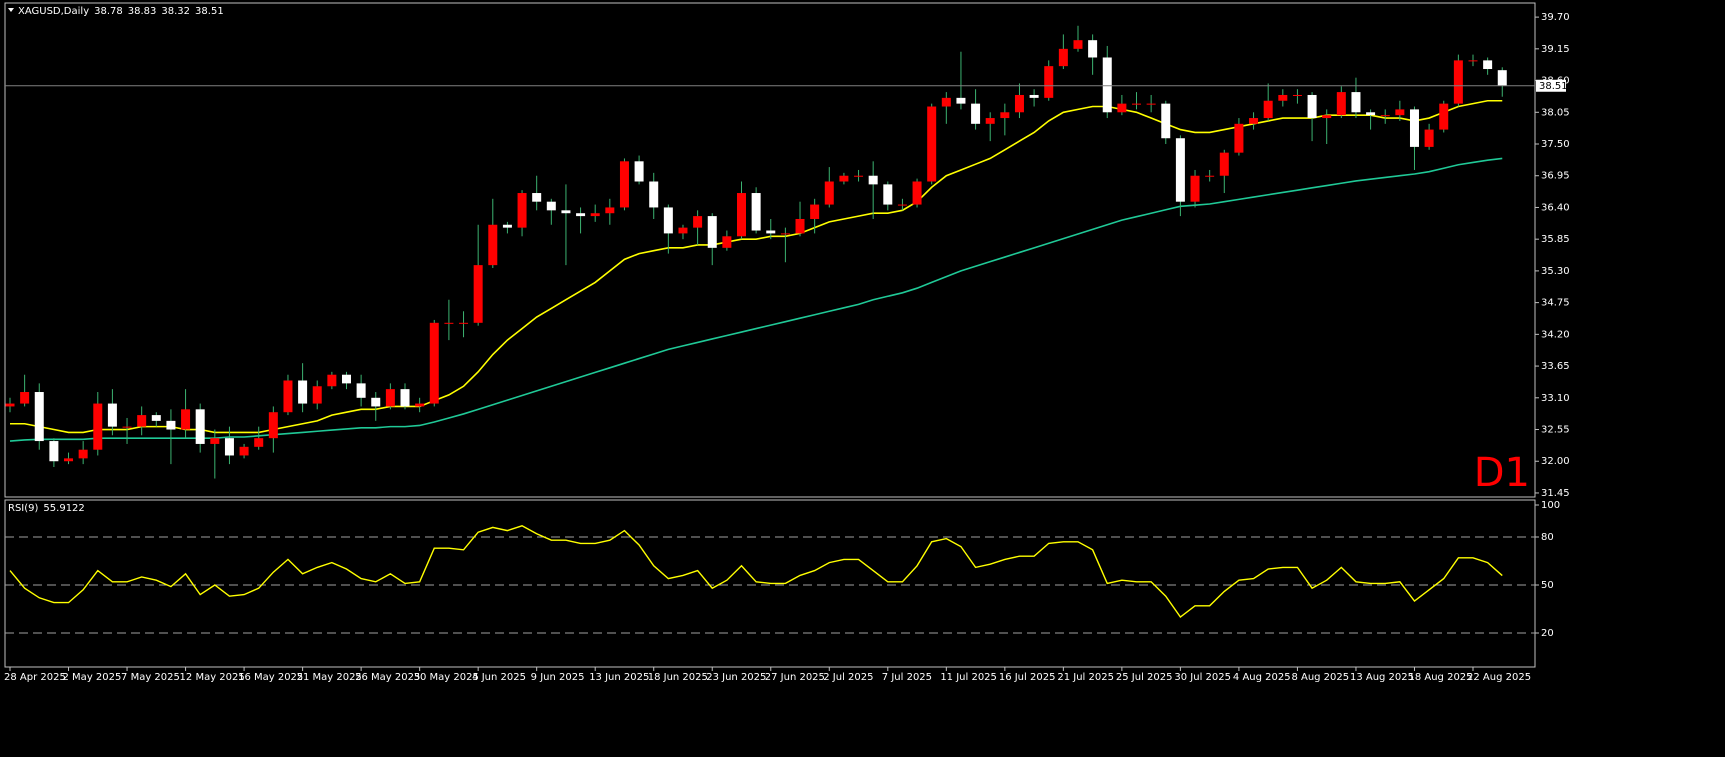 The height and width of the screenshot is (757, 1725). Describe the element at coordinates (1547, 537) in the screenshot. I see `y-tick-label: 80` at that location.